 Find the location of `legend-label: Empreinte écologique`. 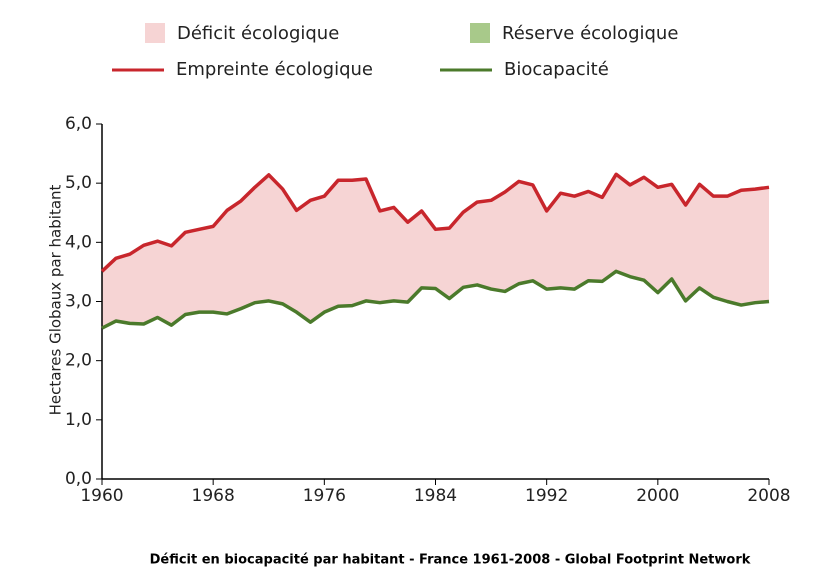

legend-label: Empreinte écologique is located at coordinates (274, 69).